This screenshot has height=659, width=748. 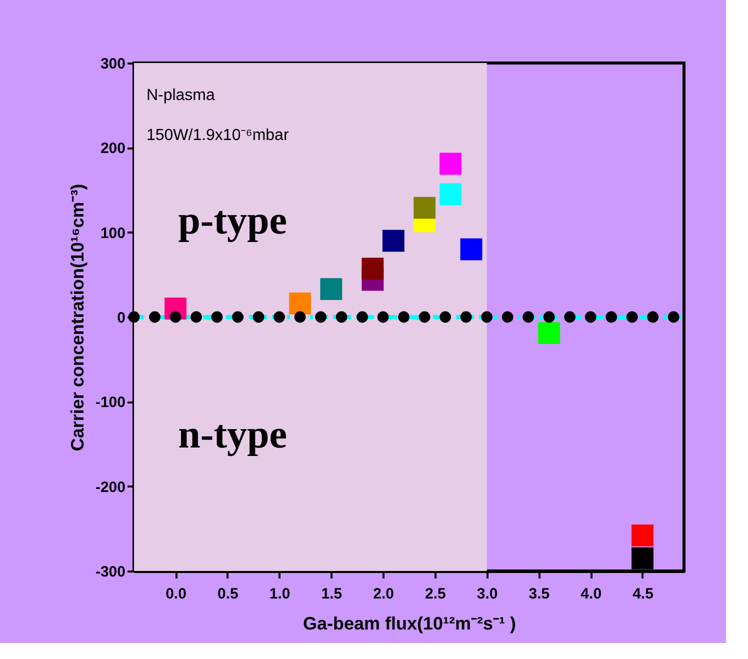 I want to click on x-tick-label: 3.0, so click(x=487, y=594).